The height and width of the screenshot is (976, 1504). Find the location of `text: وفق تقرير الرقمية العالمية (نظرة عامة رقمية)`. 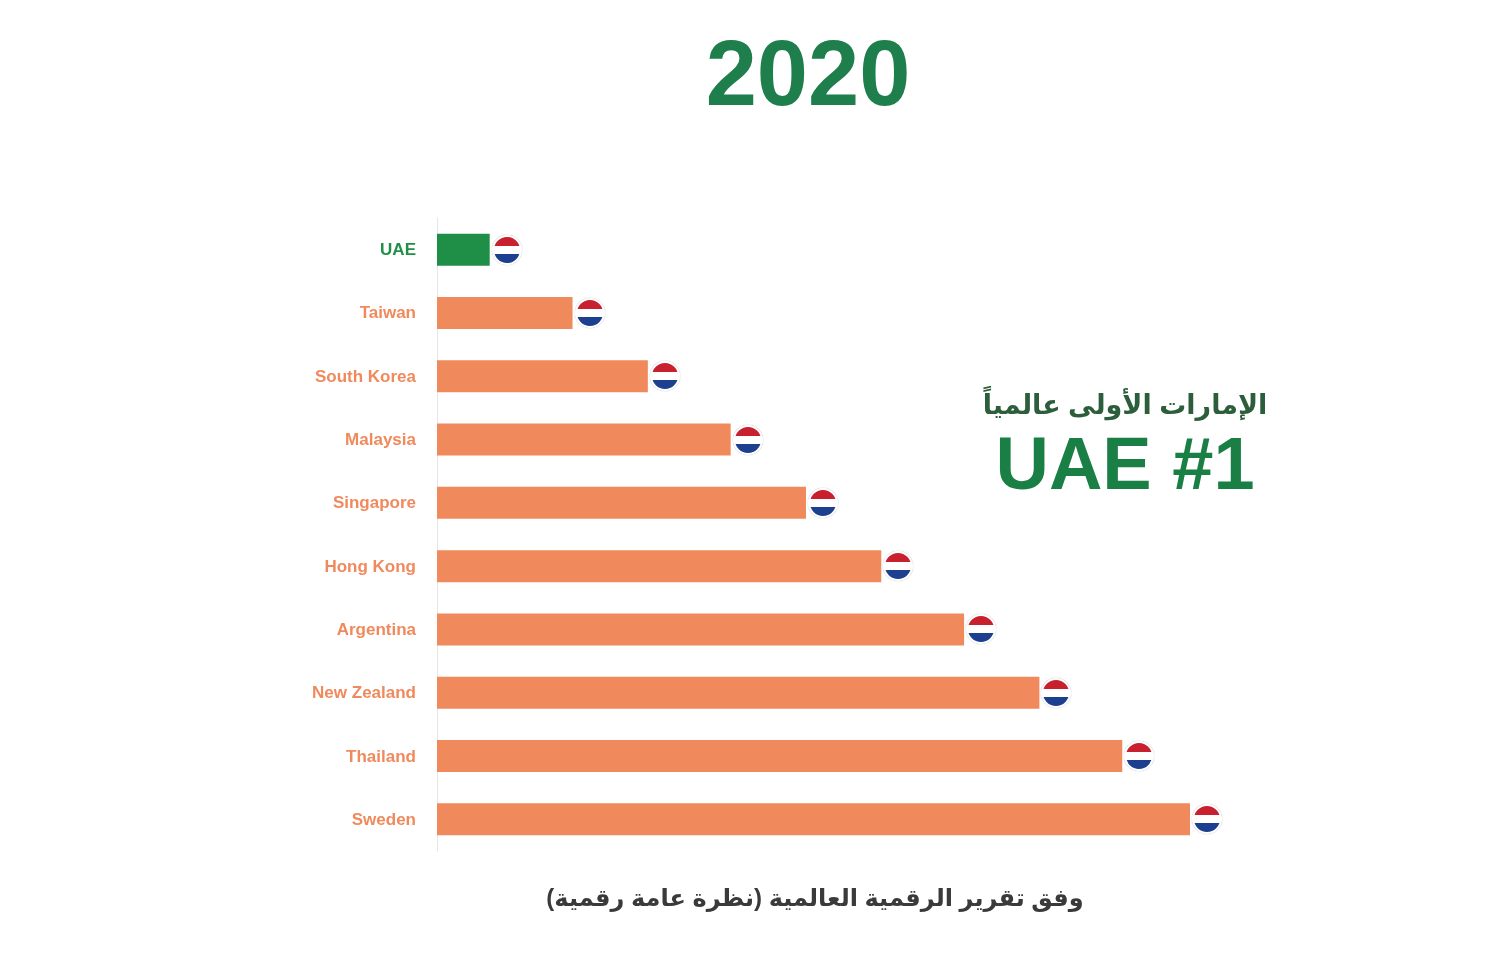

text: وفق تقرير الرقمية العالمية (نظرة عامة رقمية) is located at coordinates (815, 897).